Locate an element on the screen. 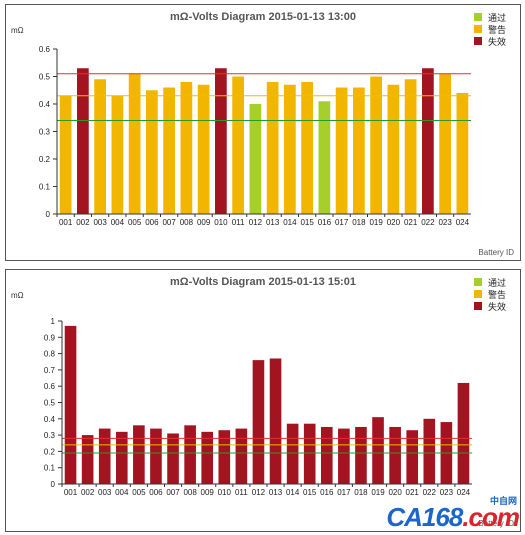 The width and height of the screenshot is (525, 535). x-tick-label: 008 is located at coordinates (190, 492).